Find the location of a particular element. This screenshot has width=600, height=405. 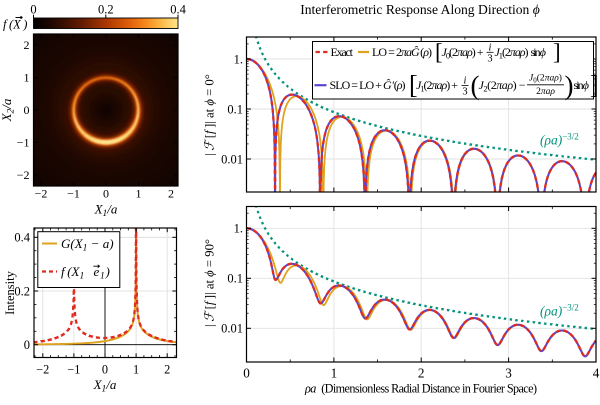

svg-text: Exact is located at coordinates (342, 52).